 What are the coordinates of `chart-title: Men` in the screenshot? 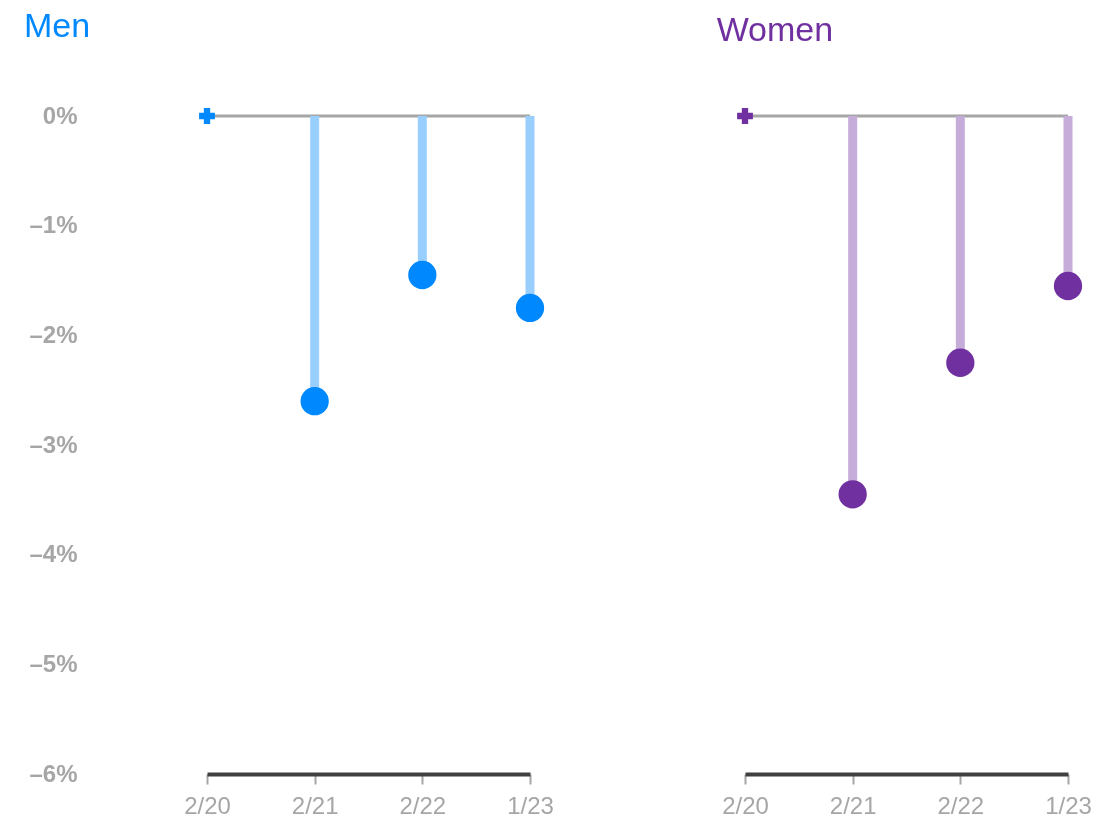 It's located at (57, 25).